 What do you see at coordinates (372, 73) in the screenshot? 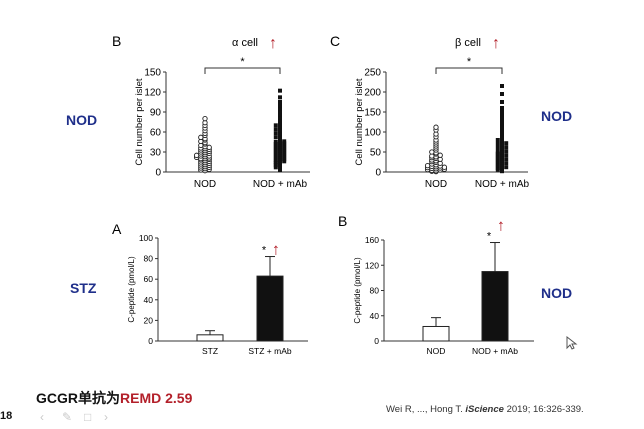
I see `y-tick-label: 250` at bounding box center [372, 73].